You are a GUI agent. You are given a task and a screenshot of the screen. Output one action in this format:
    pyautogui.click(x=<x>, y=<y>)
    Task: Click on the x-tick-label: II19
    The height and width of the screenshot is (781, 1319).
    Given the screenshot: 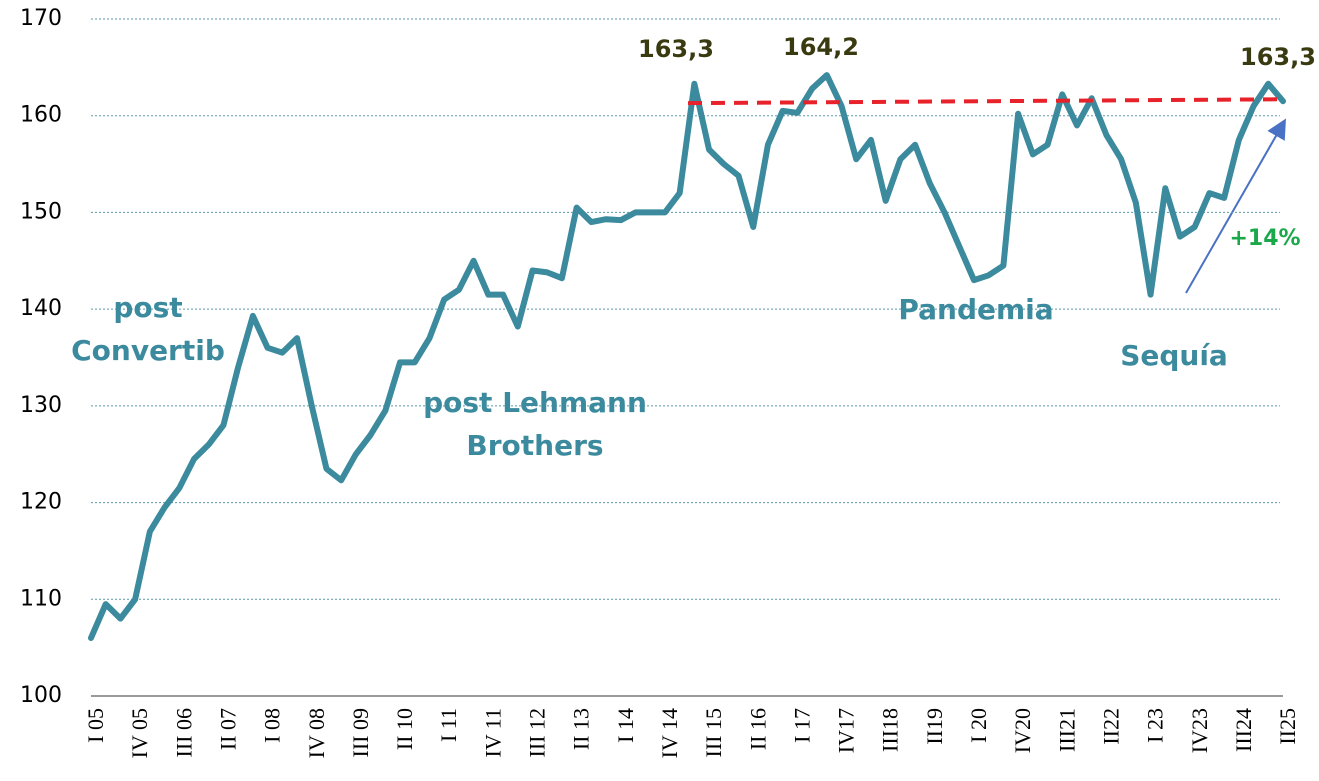 What is the action you would take?
    pyautogui.click(x=934, y=726)
    